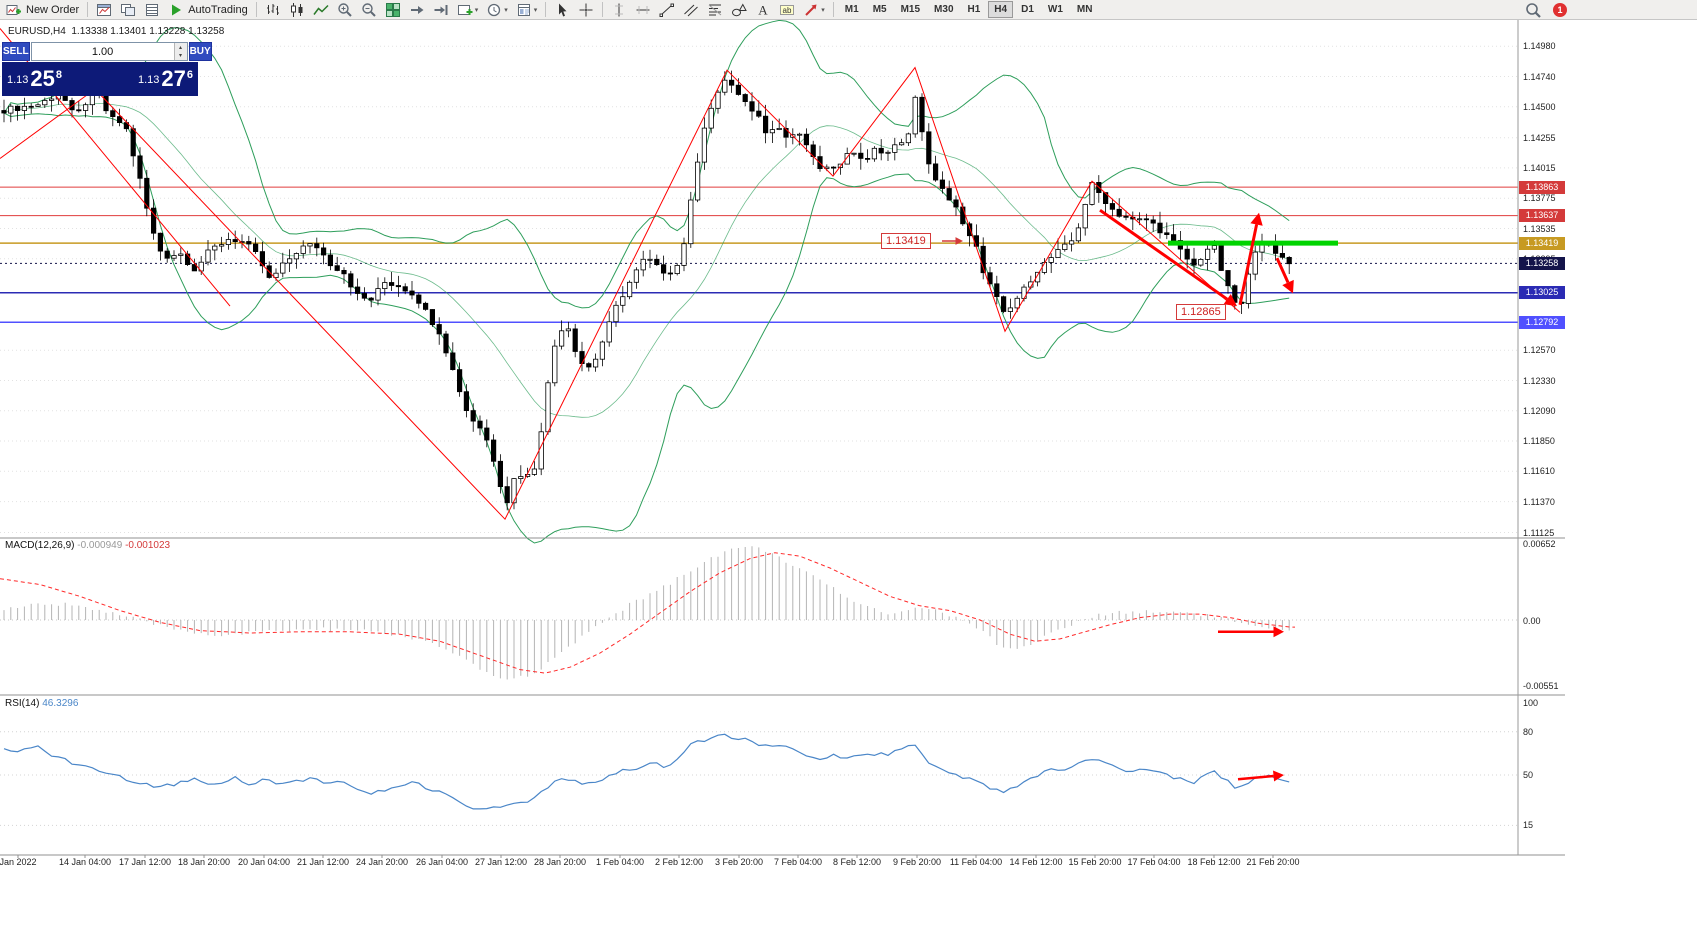 The width and height of the screenshot is (1697, 942). I want to click on time-scale-label: 1 Feb 04:00, so click(620, 862).